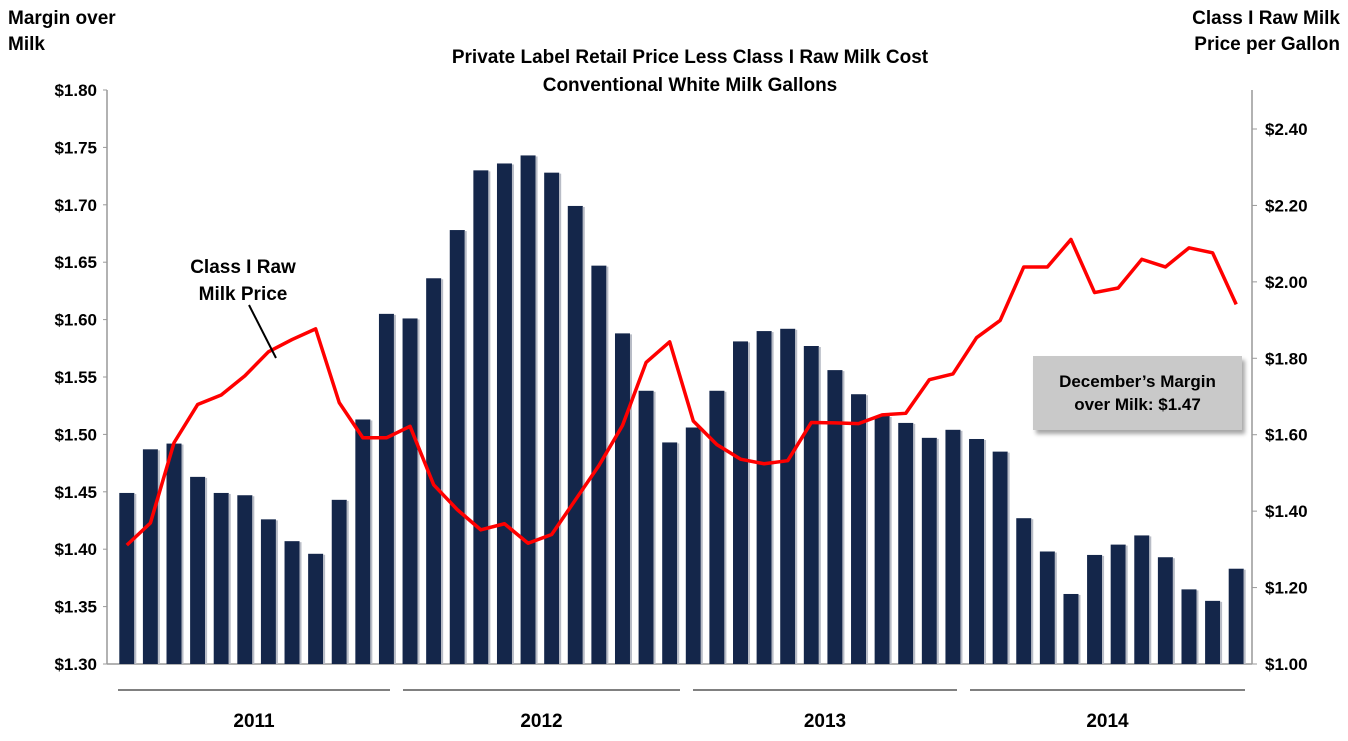 This screenshot has height=741, width=1348. Describe the element at coordinates (541, 721) in the screenshot. I see `year-label: 2012` at that location.